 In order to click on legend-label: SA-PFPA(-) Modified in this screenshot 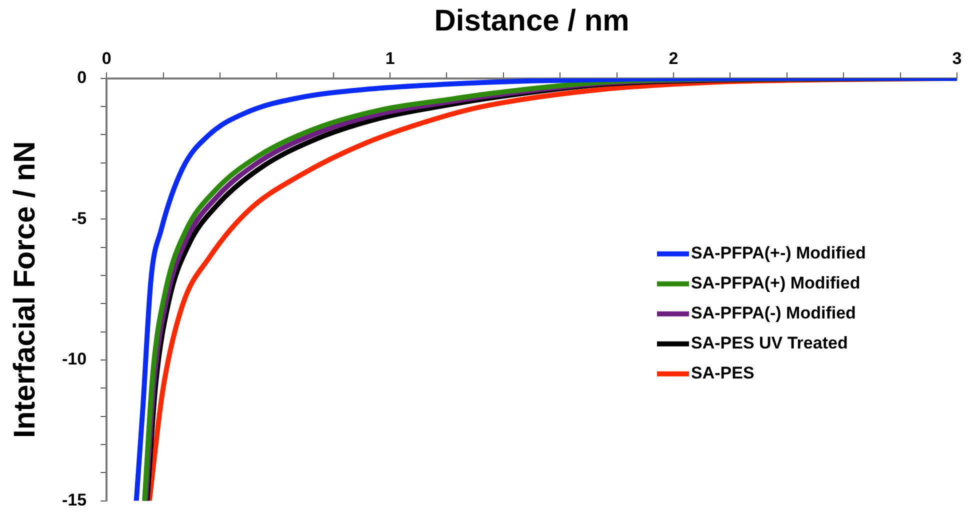, I will do `click(773, 313)`.